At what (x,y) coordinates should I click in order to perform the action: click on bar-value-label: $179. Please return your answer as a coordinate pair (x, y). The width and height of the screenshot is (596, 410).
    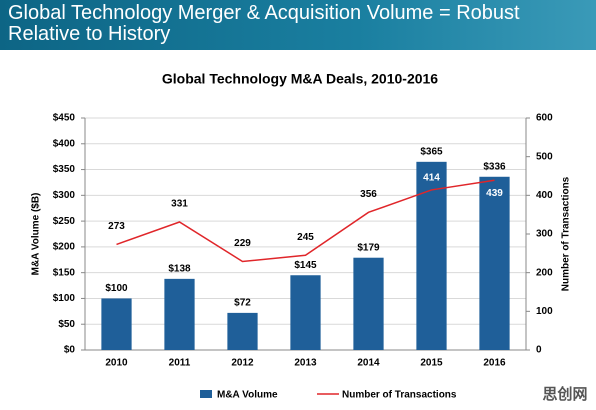
    Looking at the image, I should click on (368, 247).